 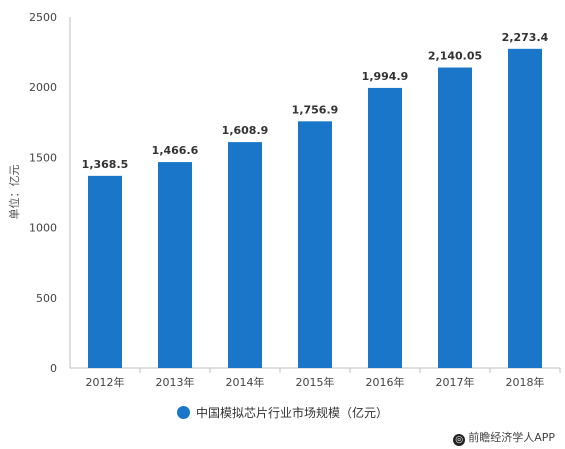 What do you see at coordinates (46, 298) in the screenshot?
I see `y-tick-label: 500` at bounding box center [46, 298].